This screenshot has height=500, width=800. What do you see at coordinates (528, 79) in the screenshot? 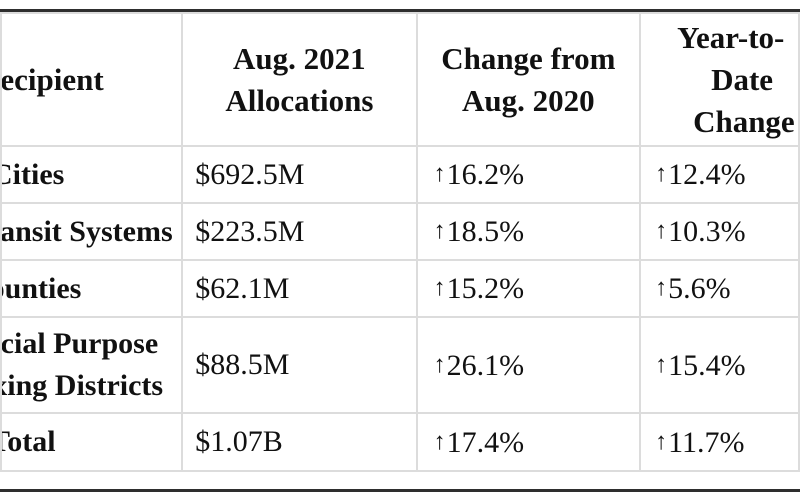
I see `header-change: Change from Aug. 2020` at bounding box center [528, 79].